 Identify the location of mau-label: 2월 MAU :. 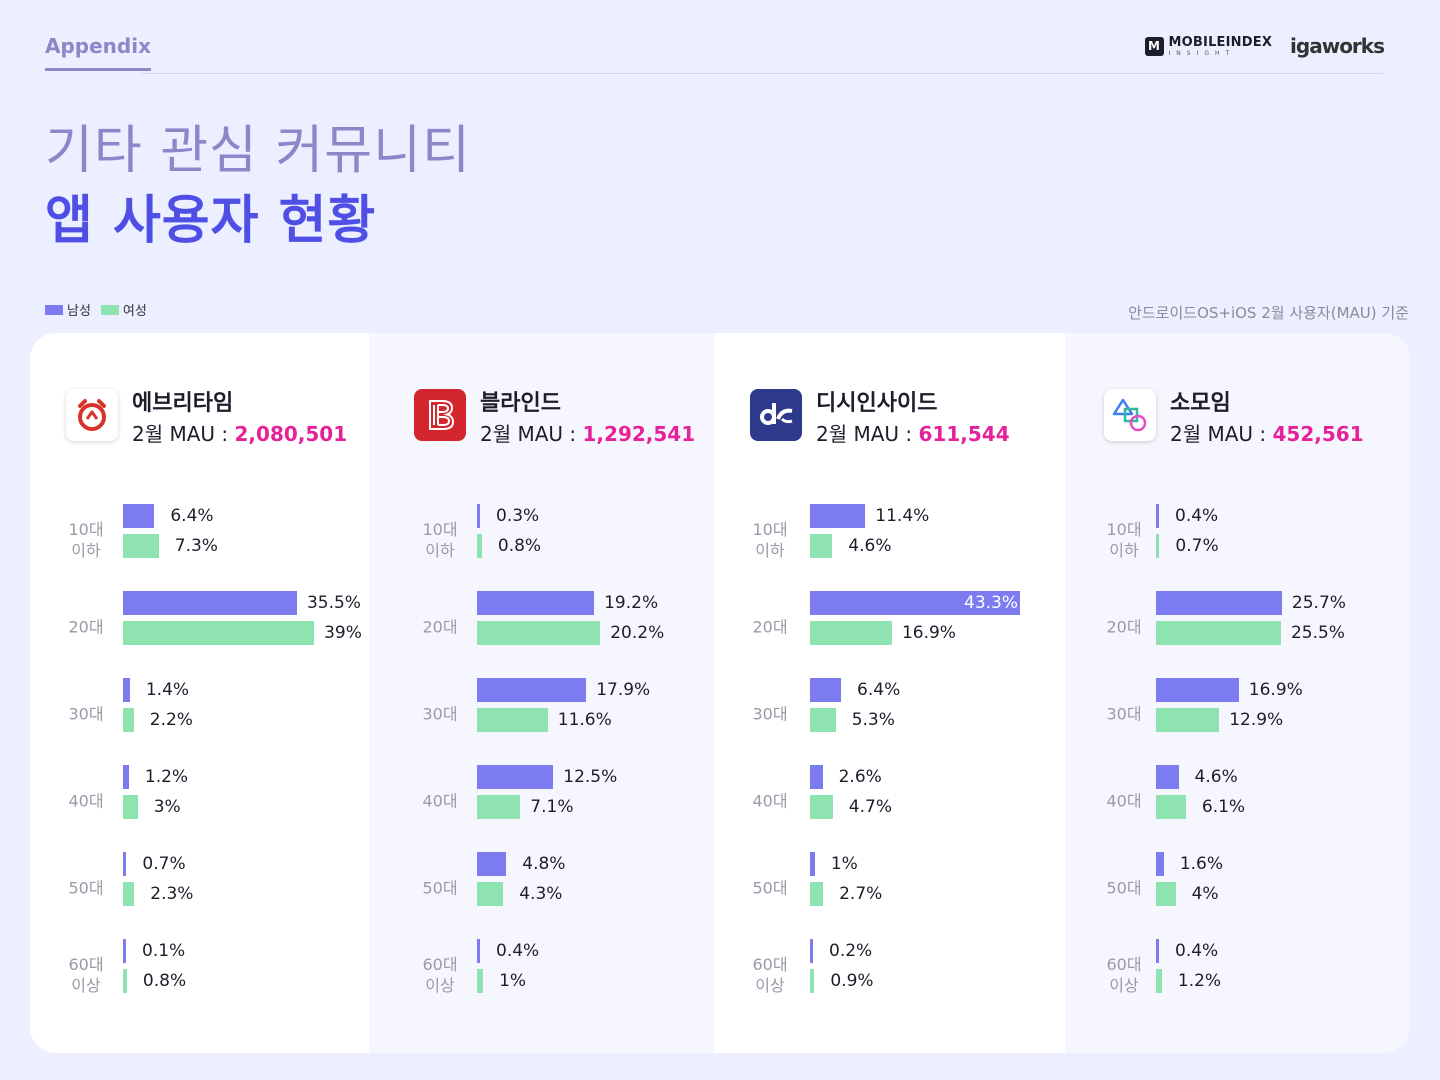
(1221, 434).